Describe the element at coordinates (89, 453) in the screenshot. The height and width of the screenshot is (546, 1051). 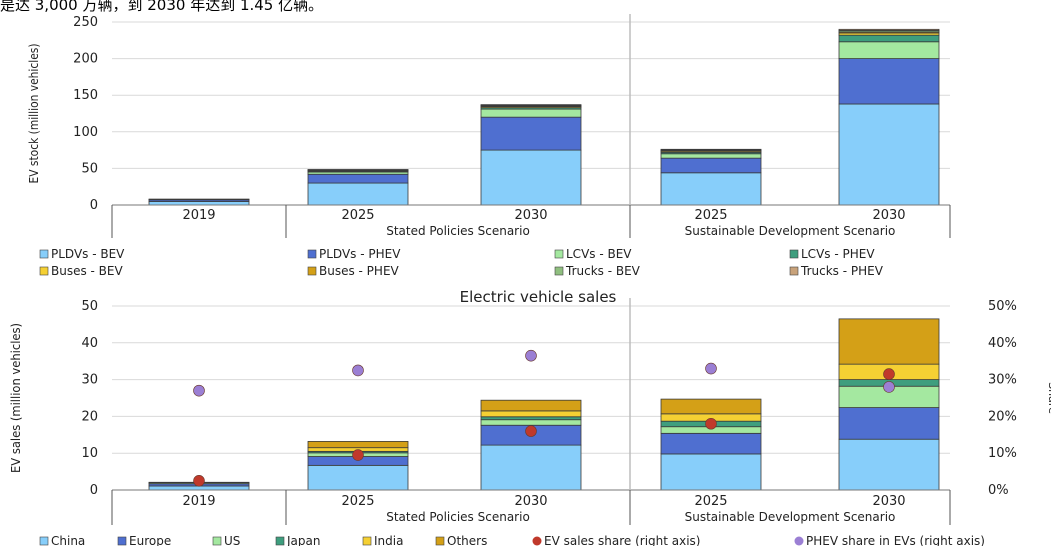
I see `y-tick-label: 10` at that location.